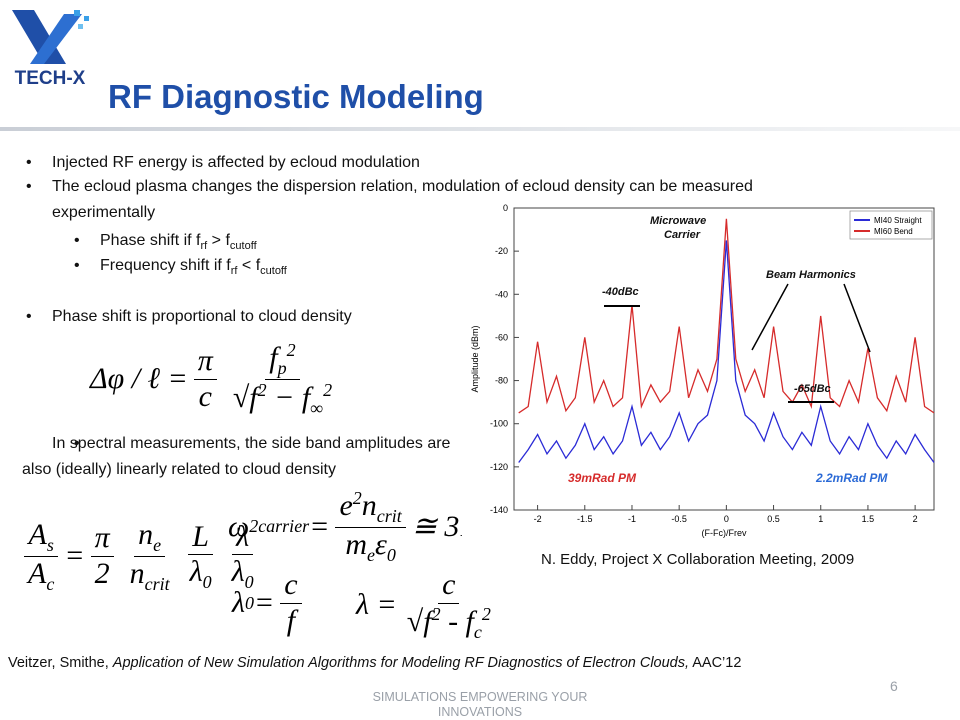  I want to click on sub-text: carrier, so click(284, 526).